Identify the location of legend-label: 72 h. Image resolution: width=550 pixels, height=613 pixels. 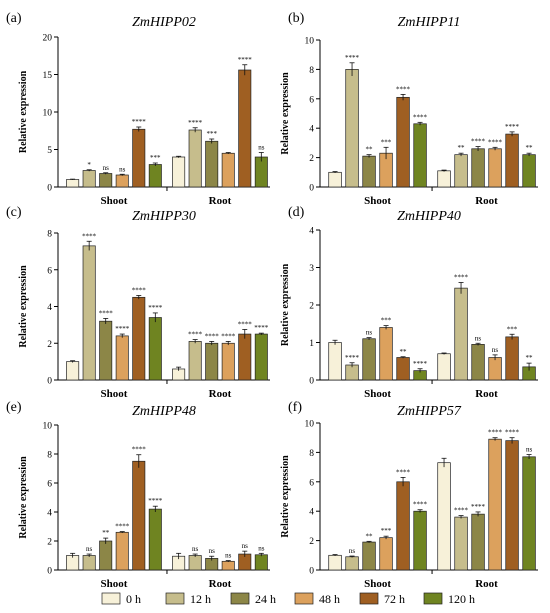
(394, 599).